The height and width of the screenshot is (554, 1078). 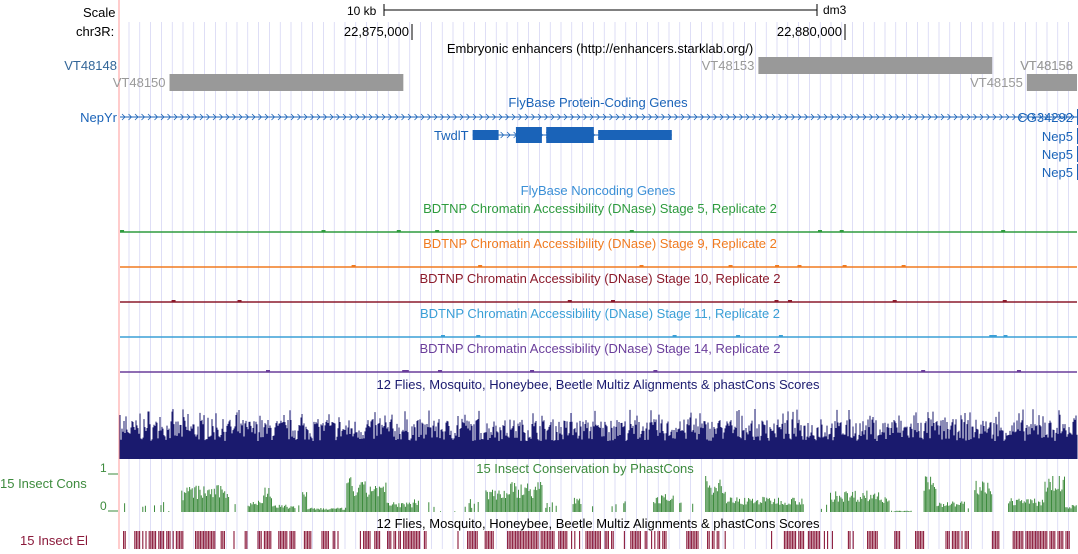 I want to click on enhancer-label: VT48150, so click(x=139, y=82).